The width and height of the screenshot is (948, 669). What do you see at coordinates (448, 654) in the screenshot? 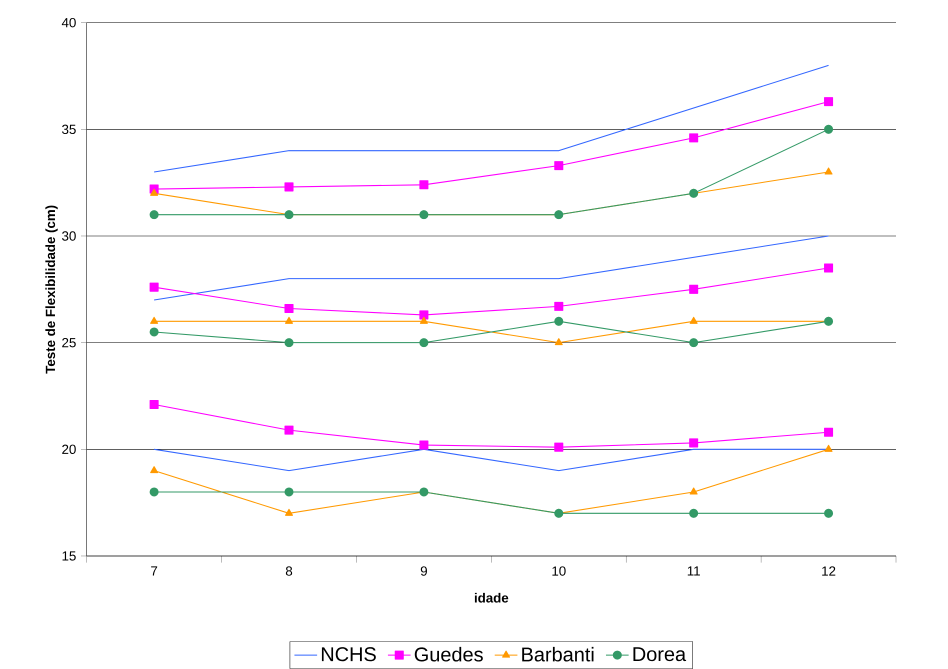
I see `legend-label: Guedes` at bounding box center [448, 654].